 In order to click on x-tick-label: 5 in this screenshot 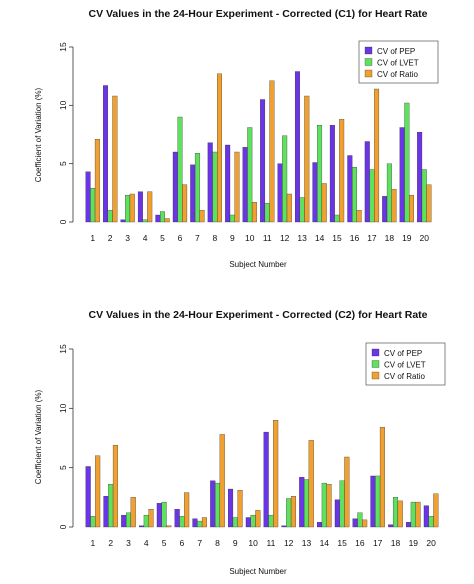, I will do `click(162, 238)`.